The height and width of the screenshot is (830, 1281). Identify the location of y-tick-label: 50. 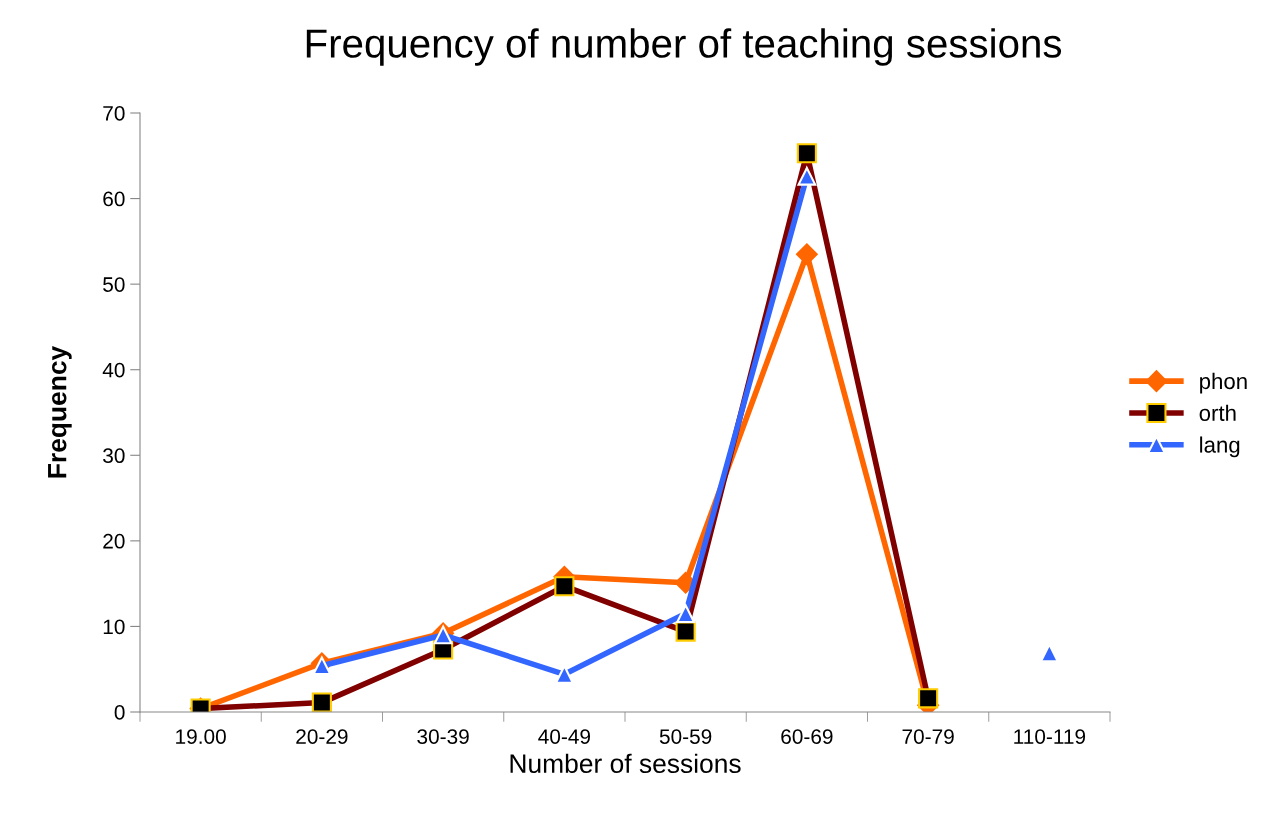
(114, 284).